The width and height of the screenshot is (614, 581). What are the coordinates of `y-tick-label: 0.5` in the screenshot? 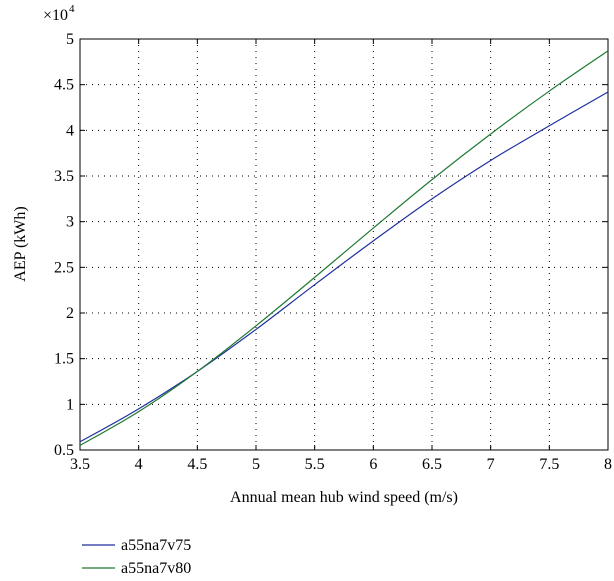 It's located at (64, 450).